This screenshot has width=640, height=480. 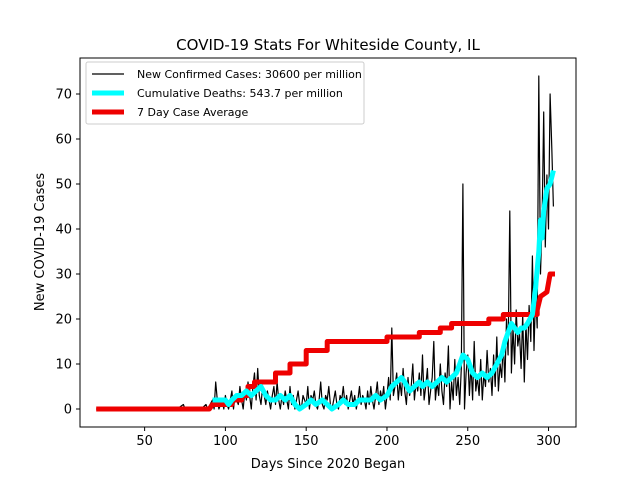 What do you see at coordinates (240, 93) in the screenshot?
I see `legend-label-1: Cumulative Deaths: 543.7 per million` at bounding box center [240, 93].